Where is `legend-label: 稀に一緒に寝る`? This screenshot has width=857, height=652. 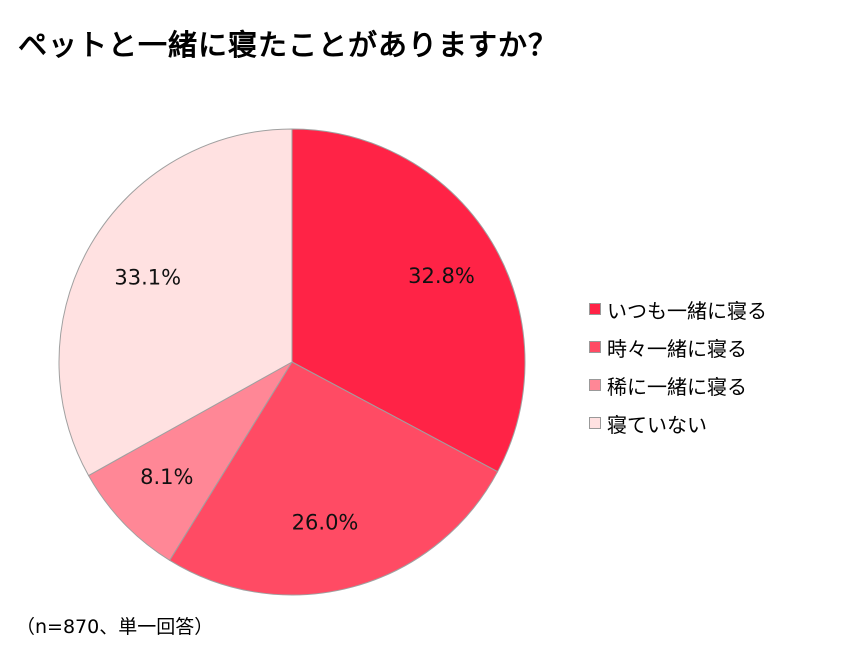 legend-label: 稀に一緒に寝る is located at coordinates (677, 386).